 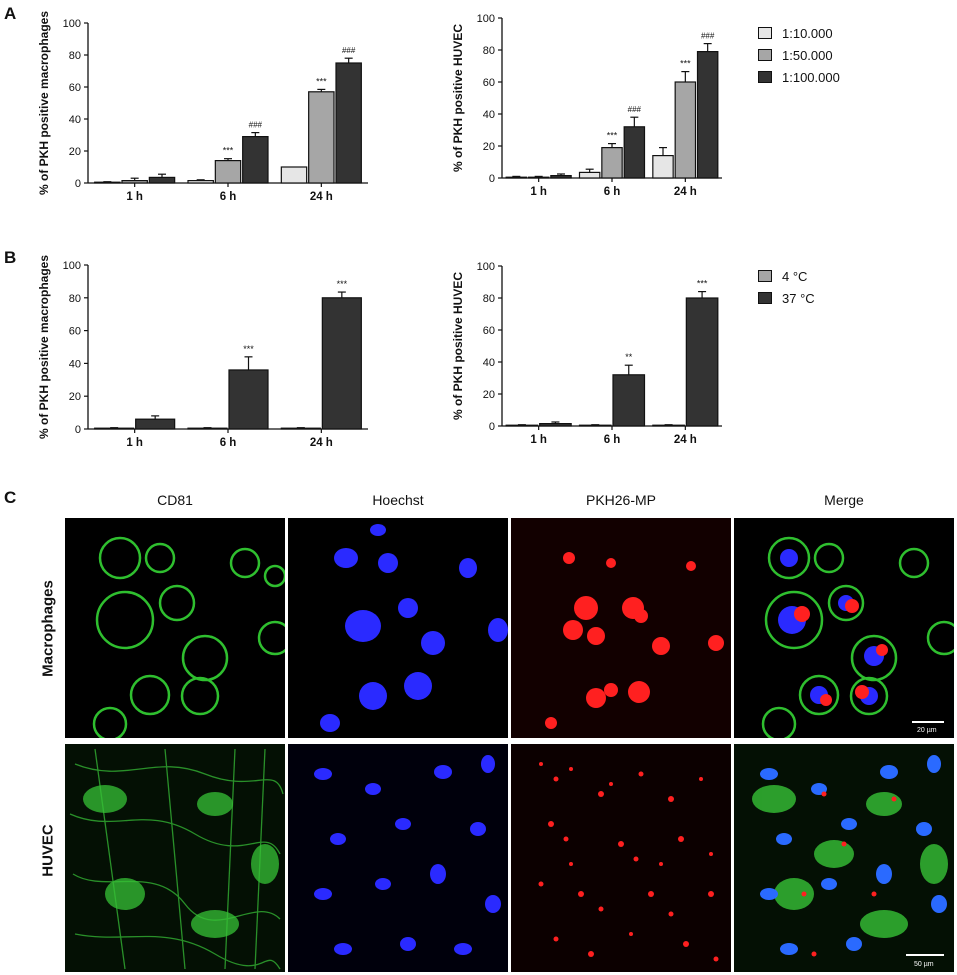 I want to click on panel-letter-a: A, so click(x=10, y=13).